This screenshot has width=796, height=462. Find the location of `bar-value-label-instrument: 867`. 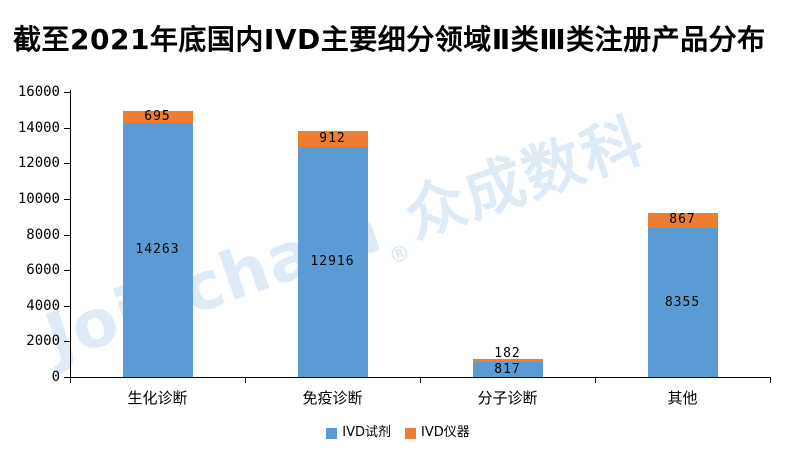

bar-value-label-instrument: 867 is located at coordinates (682, 220).